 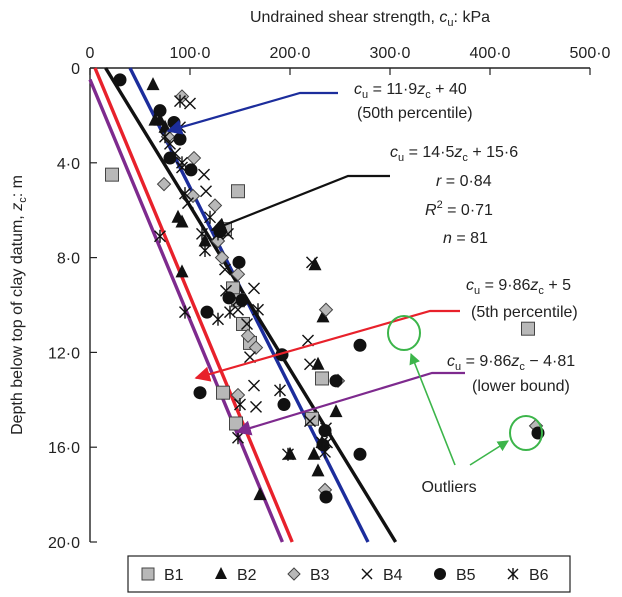 I want to click on y-tick-label: 12·0, so click(x=64, y=353).